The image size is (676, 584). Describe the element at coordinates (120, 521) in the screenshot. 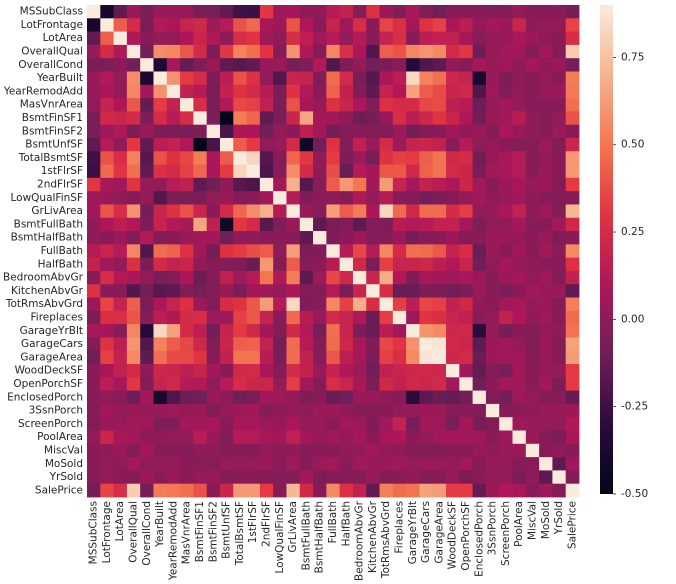

I see `x-tick-label: LotArea` at that location.